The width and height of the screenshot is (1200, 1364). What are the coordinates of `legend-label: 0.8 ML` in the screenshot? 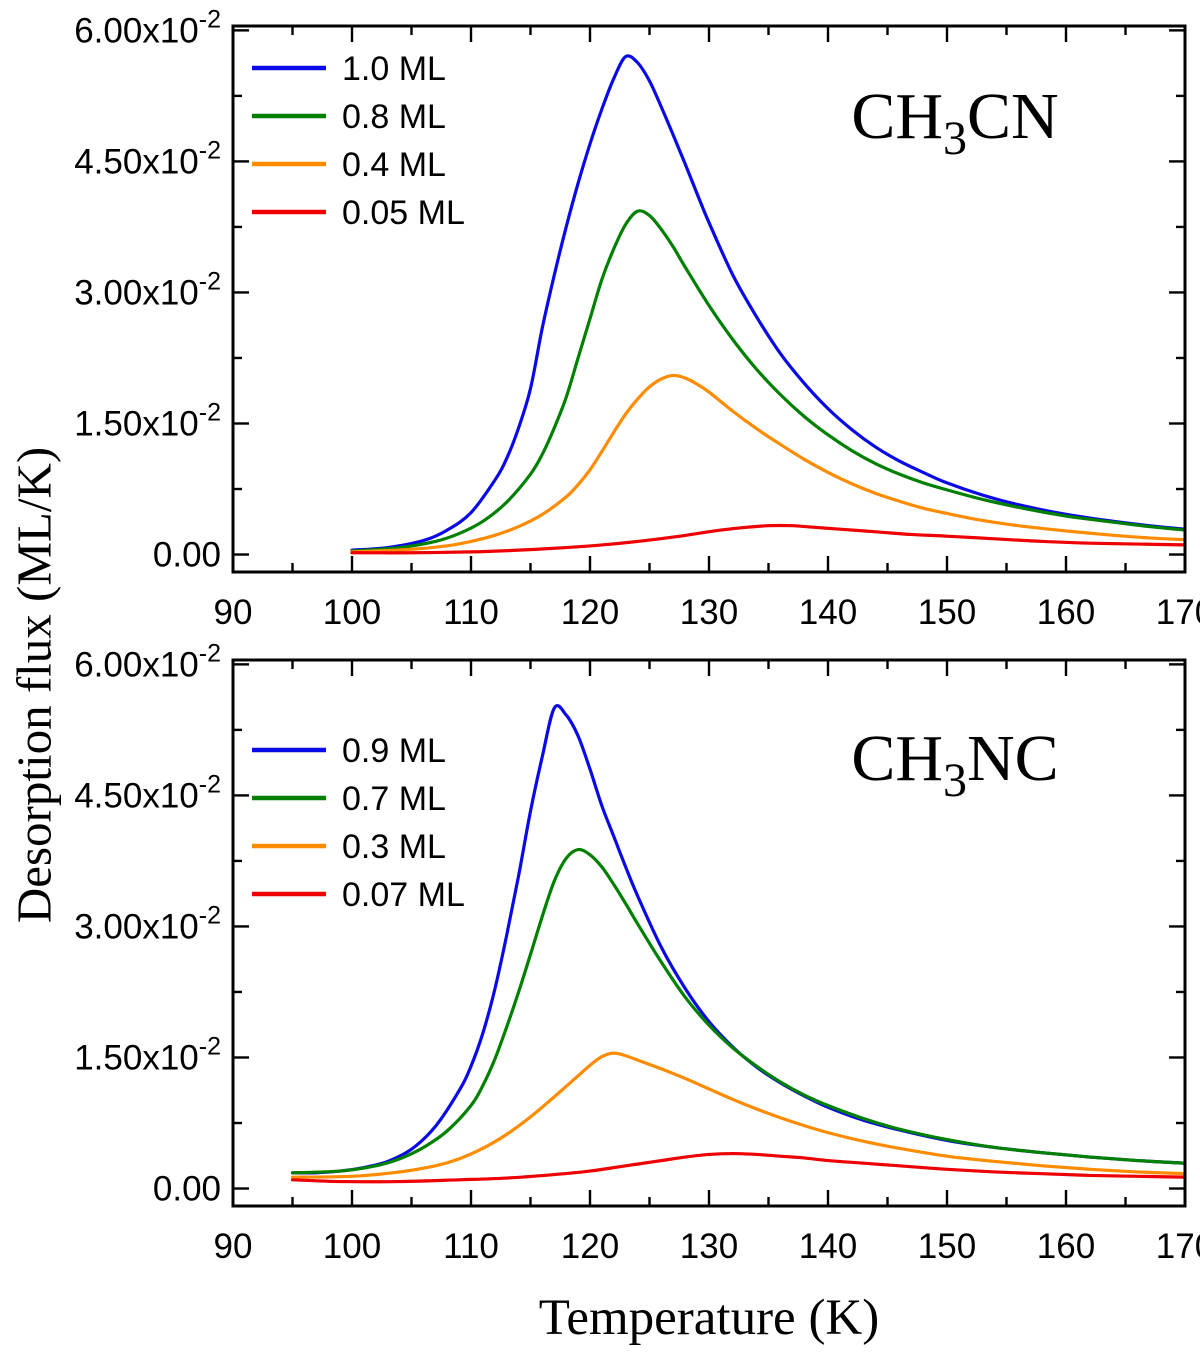 It's located at (394, 117).